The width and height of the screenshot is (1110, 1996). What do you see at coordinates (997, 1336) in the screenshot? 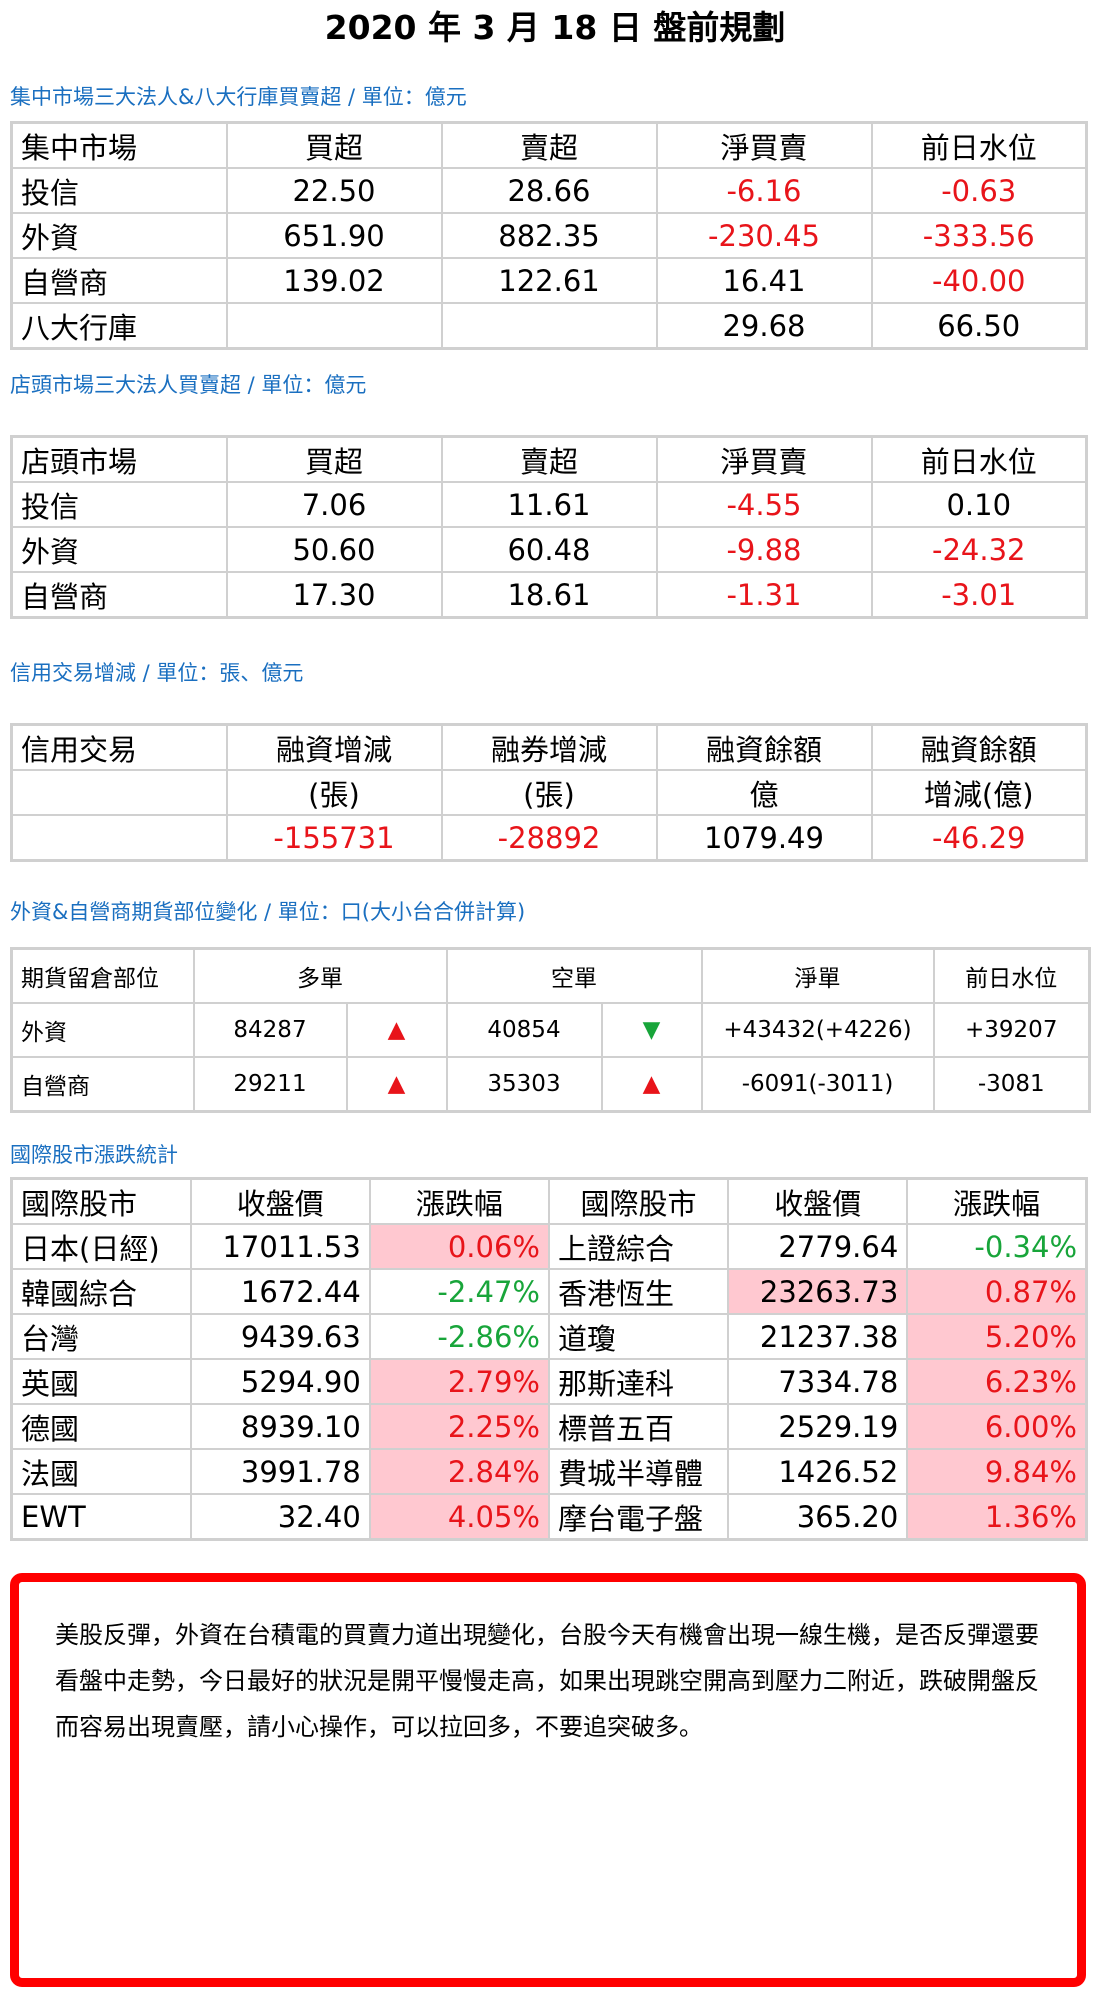
I see `change-pct: 5.20%` at bounding box center [997, 1336].